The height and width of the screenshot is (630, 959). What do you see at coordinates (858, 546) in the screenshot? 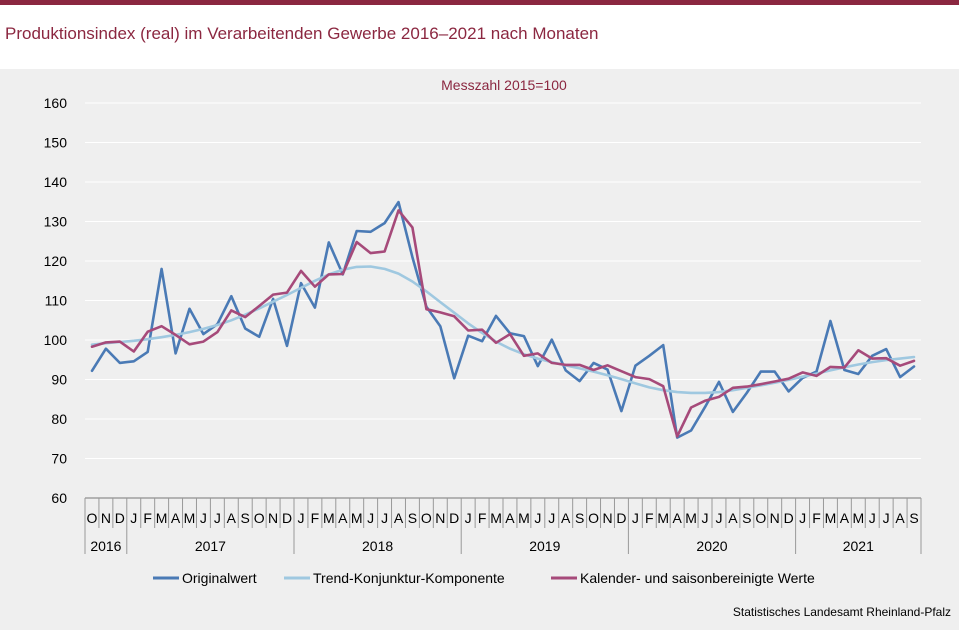
I see `year-label: 2021` at bounding box center [858, 546].